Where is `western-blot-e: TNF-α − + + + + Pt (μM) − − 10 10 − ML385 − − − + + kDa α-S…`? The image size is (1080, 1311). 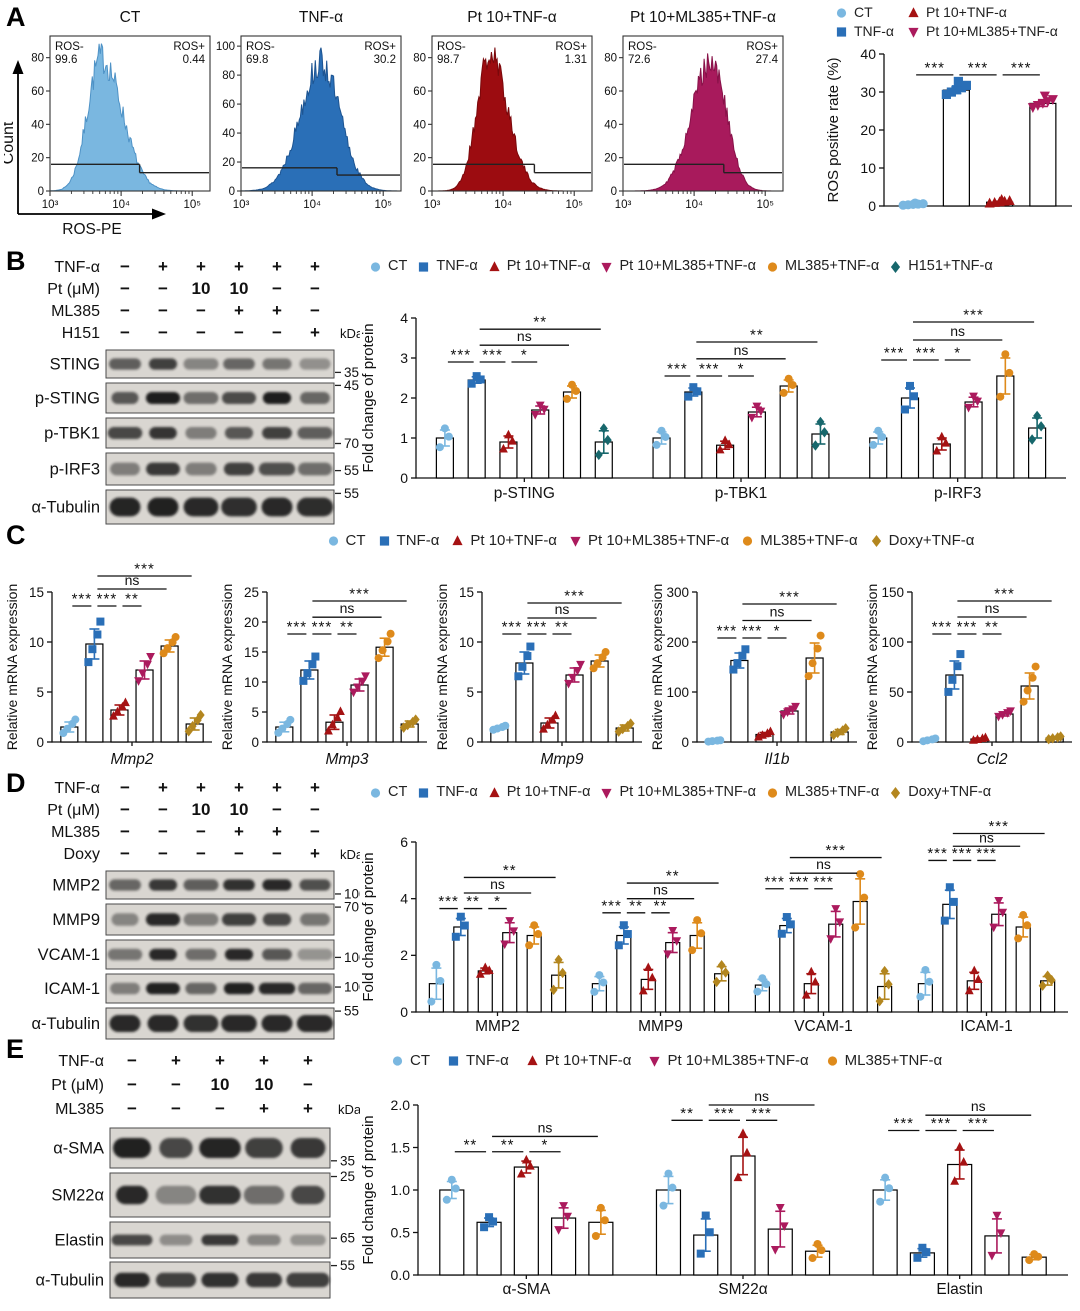
western-blot-e: TNF-α − + + + + Pt (μM) − − 10 10 − ML385 − − − + + kDa α-S… is located at coordinates (198, 1175).